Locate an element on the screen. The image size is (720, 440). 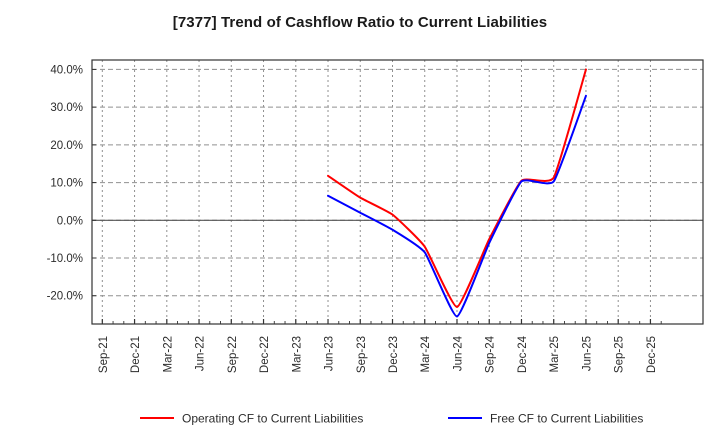
x-axis-major-ticks is located at coordinates (376, 321).